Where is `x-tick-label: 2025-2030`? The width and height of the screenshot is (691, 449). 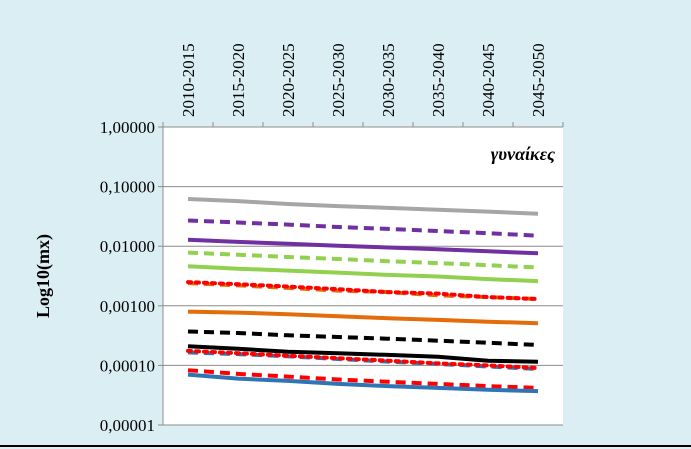 x-tick-label: 2025-2030 is located at coordinates (338, 80).